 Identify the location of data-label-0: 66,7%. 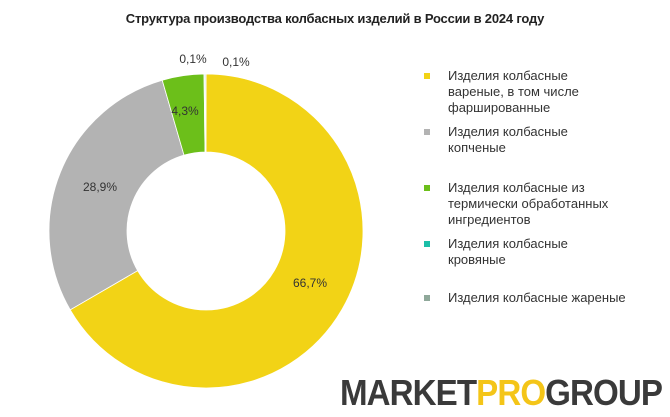
(310, 283).